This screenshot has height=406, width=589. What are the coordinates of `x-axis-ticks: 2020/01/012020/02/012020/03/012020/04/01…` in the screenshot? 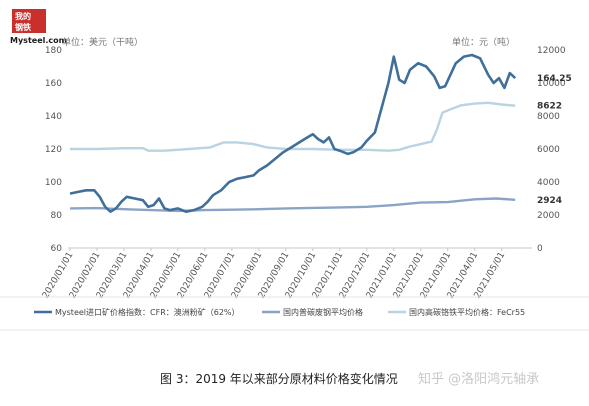 It's located at (274, 274).